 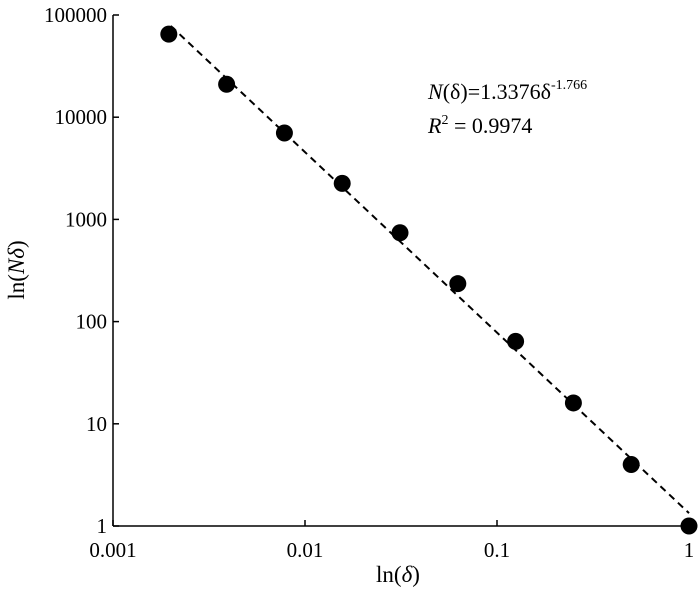 What do you see at coordinates (497, 550) in the screenshot?
I see `x-tick-label: 0.1` at bounding box center [497, 550].